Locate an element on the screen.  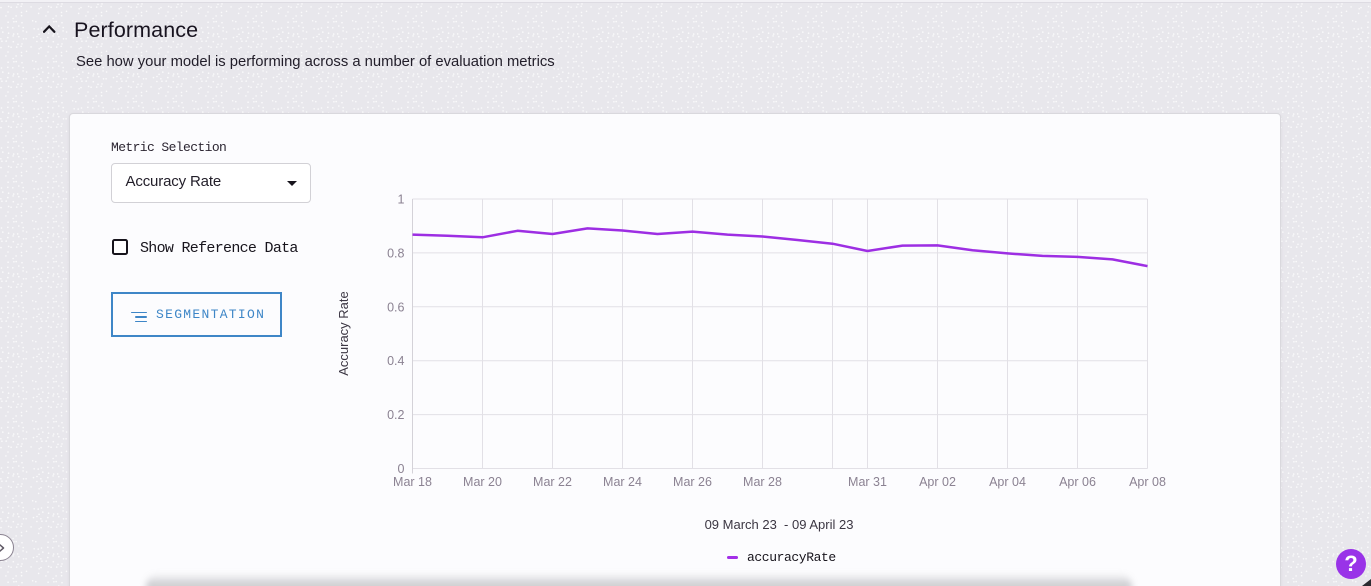
svg-text: Mar 24 is located at coordinates (622, 482).